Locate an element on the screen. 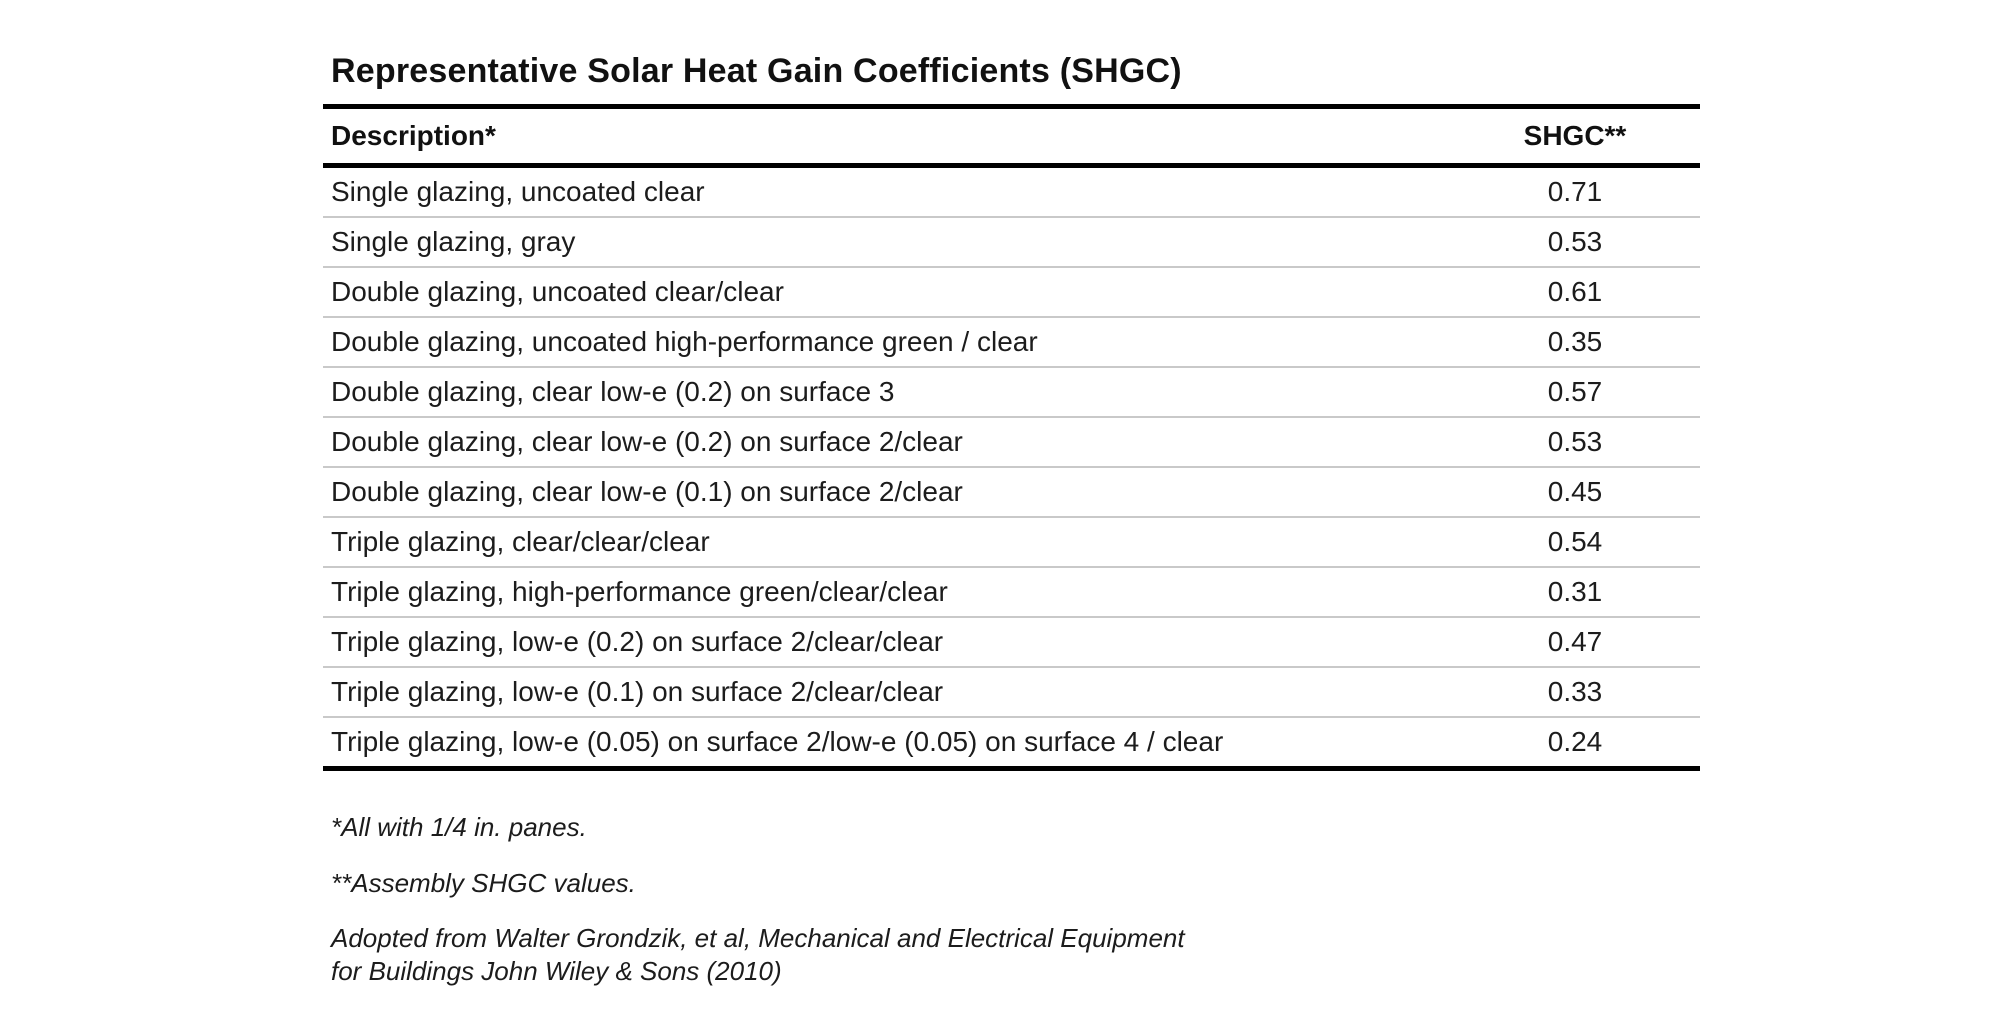 Image resolution: width=2012 pixels, height=1010 pixels. shgc-cell: 0.61 is located at coordinates (1575, 292).